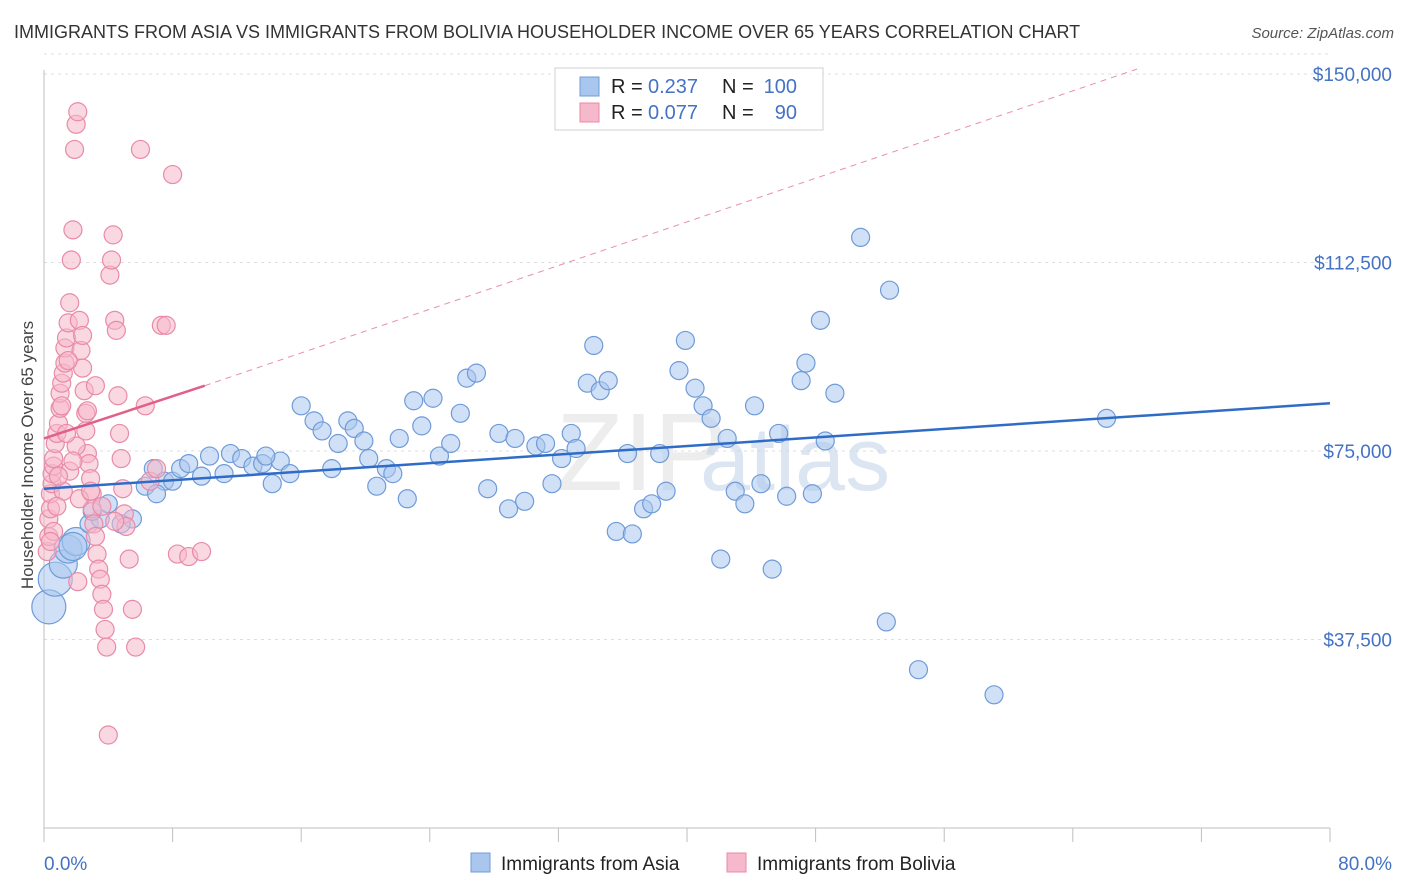 This screenshot has width=1406, height=892. What do you see at coordinates (1322, 33) in the screenshot?
I see `chart-source: Source: ZipAtlas.com` at bounding box center [1322, 33].